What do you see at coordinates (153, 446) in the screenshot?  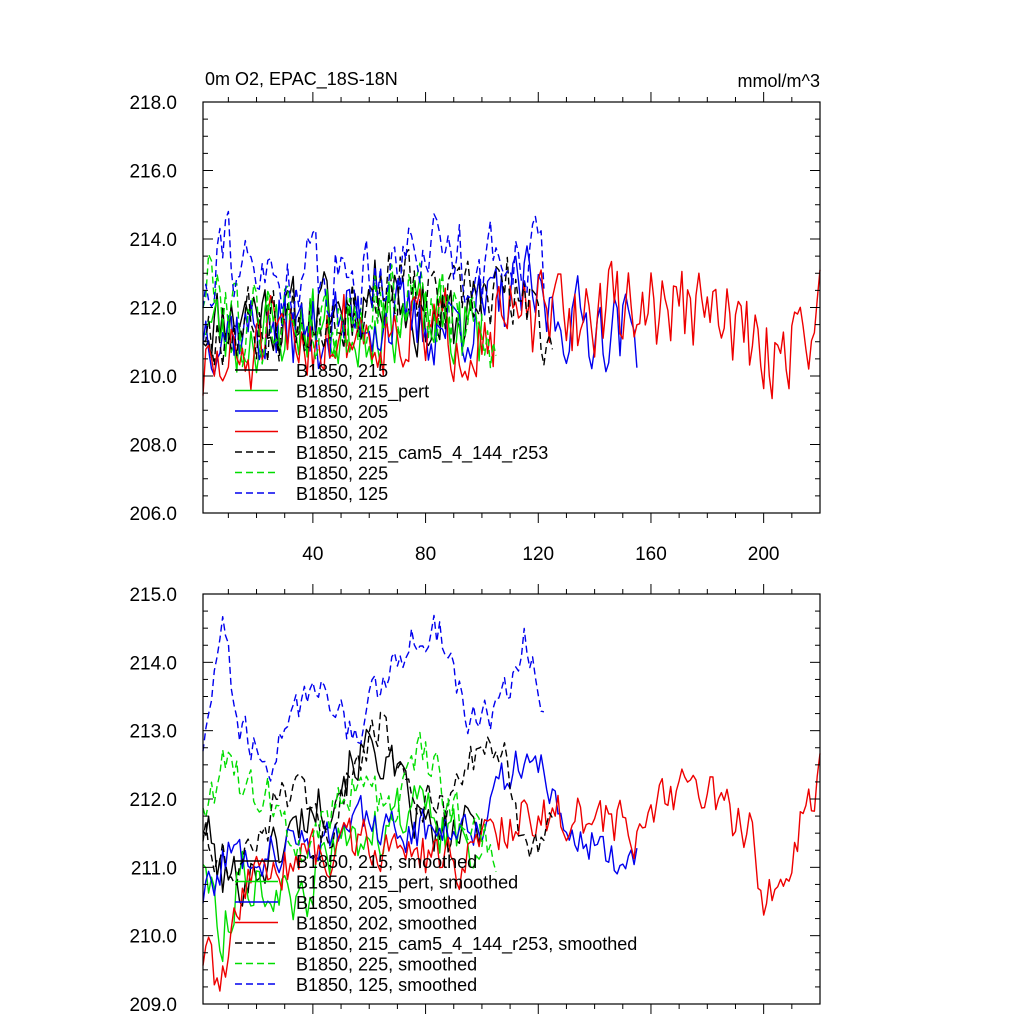 I see `y-tick-label: 208.0` at bounding box center [153, 446].